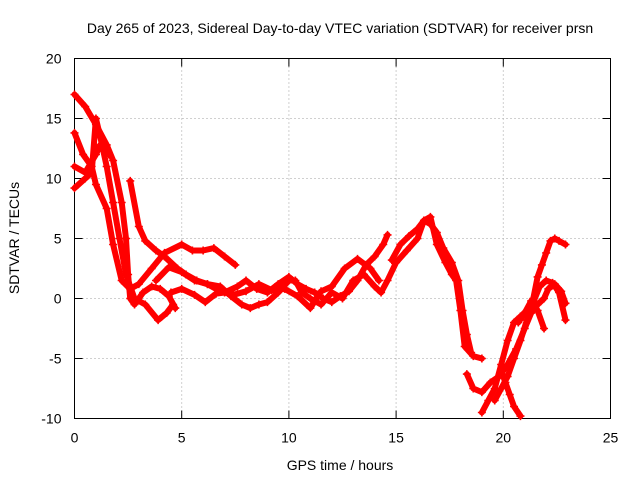  I want to click on y-tick-label: 0, so click(58, 299).